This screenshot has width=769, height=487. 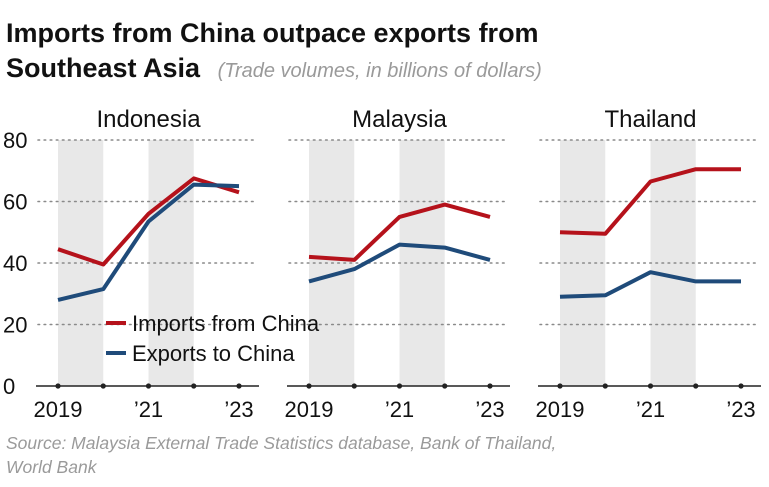 I want to click on x-tick-malaysia-2021, so click(x=399, y=386).